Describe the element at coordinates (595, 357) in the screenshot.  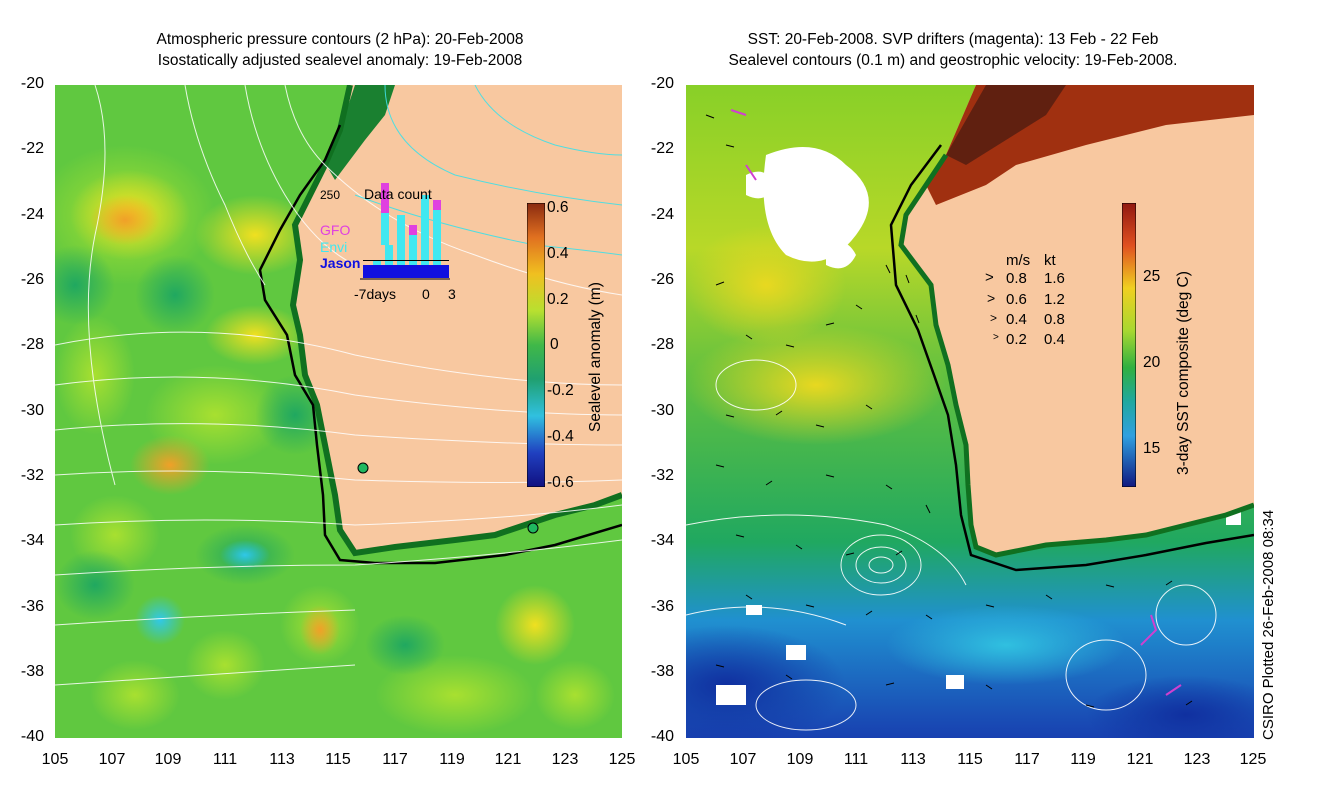
I see `left-colorbar-label: Sealevel anomaly (m)` at that location.